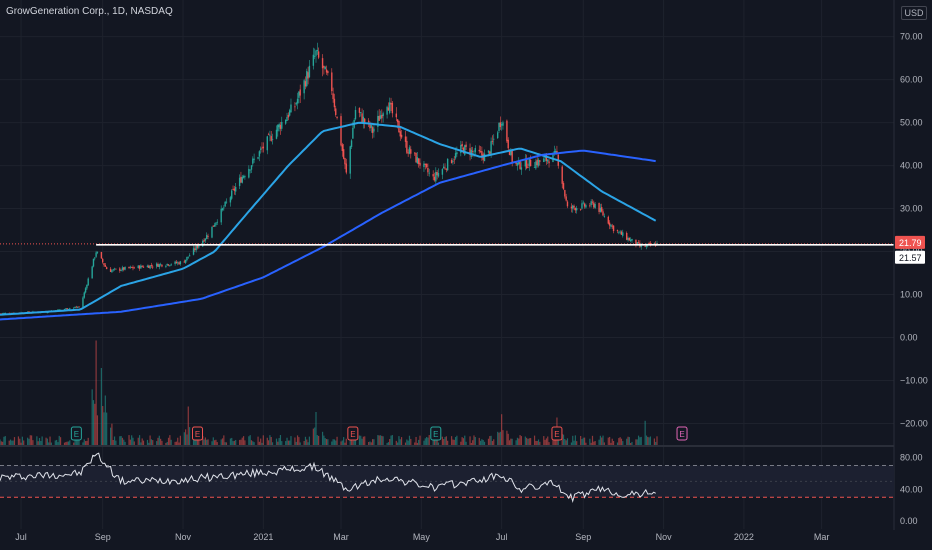 The width and height of the screenshot is (932, 550). I want to click on last-price-badge-label: 21.79, so click(910, 243).